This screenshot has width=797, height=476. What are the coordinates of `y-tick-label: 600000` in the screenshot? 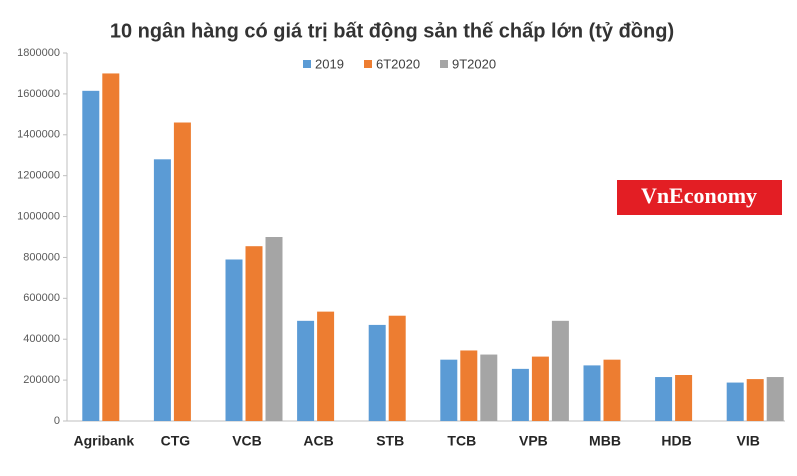 It's located at (41, 298).